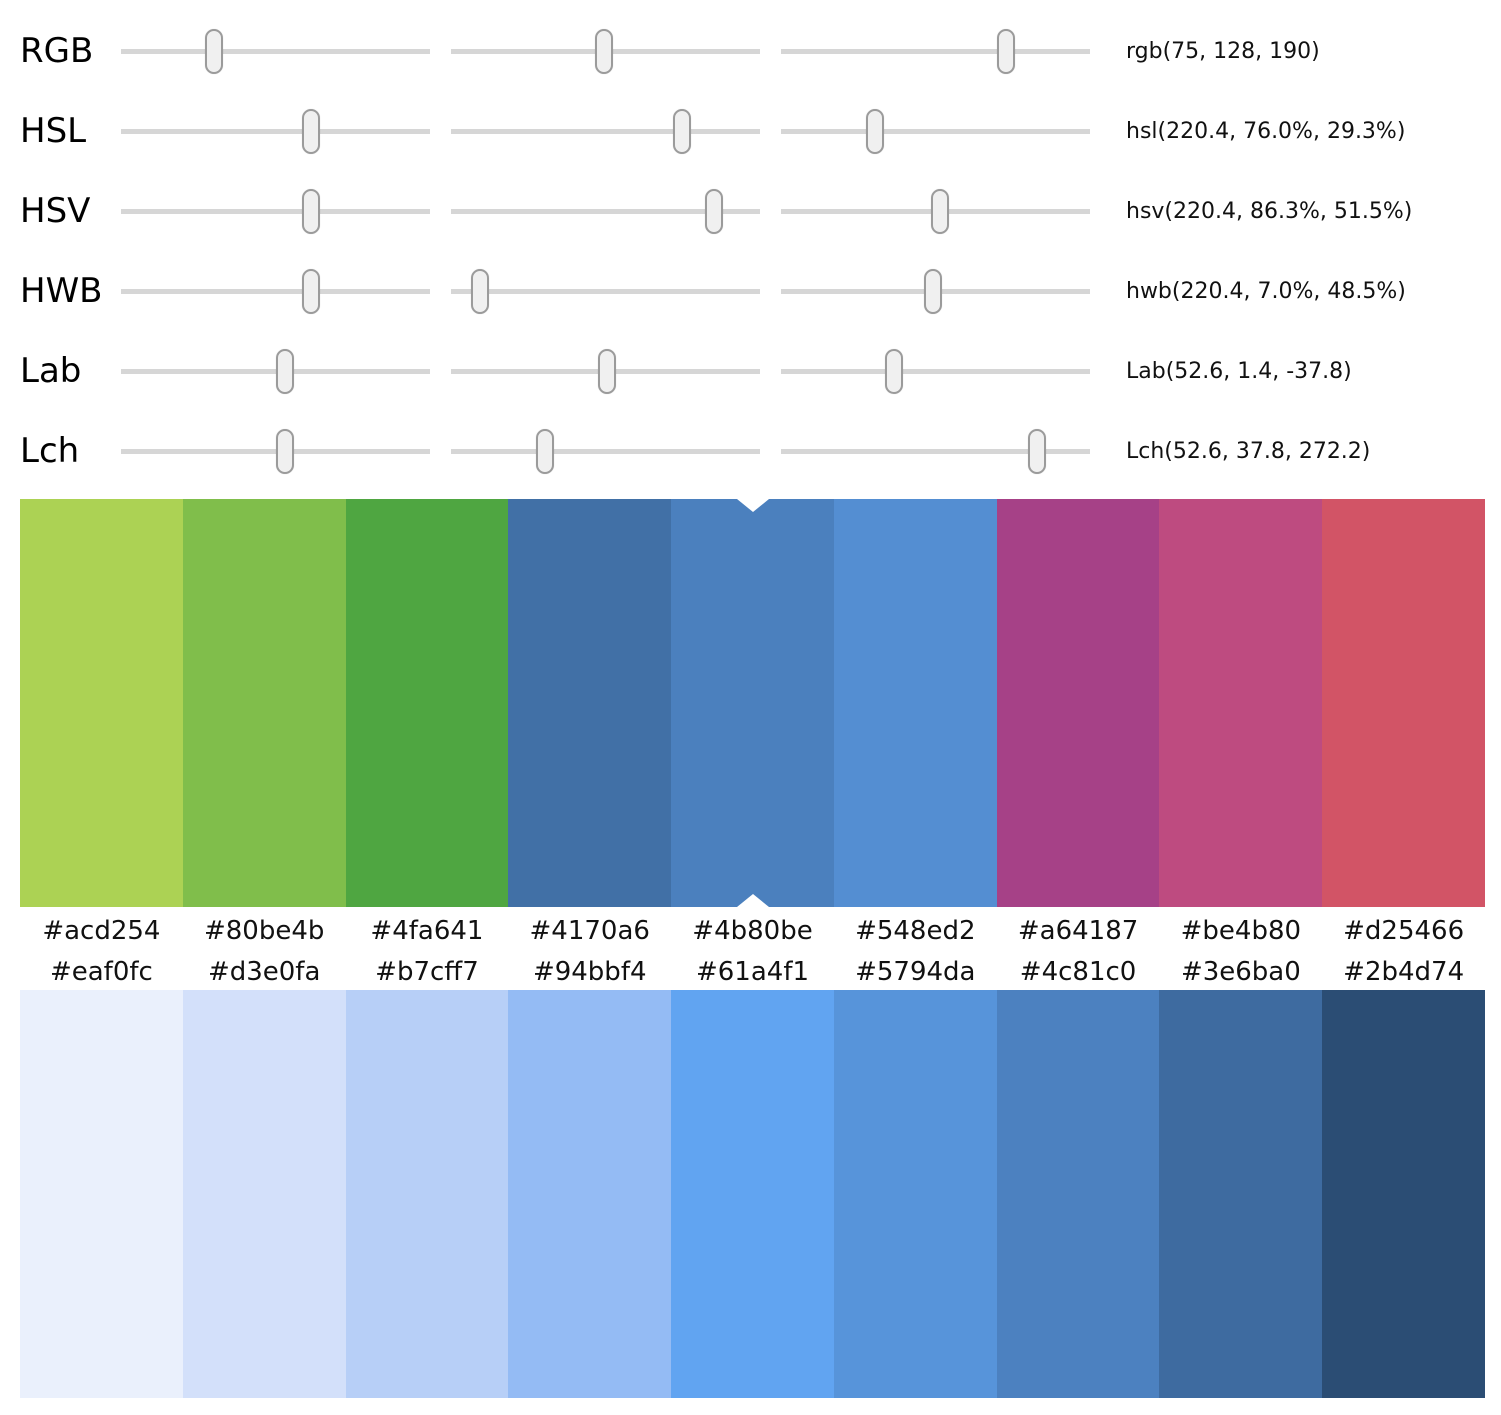  What do you see at coordinates (1269, 211) in the screenshot?
I see `hsv-value-readout: hsv(220.4, 86.3%, 51.5%)` at bounding box center [1269, 211].